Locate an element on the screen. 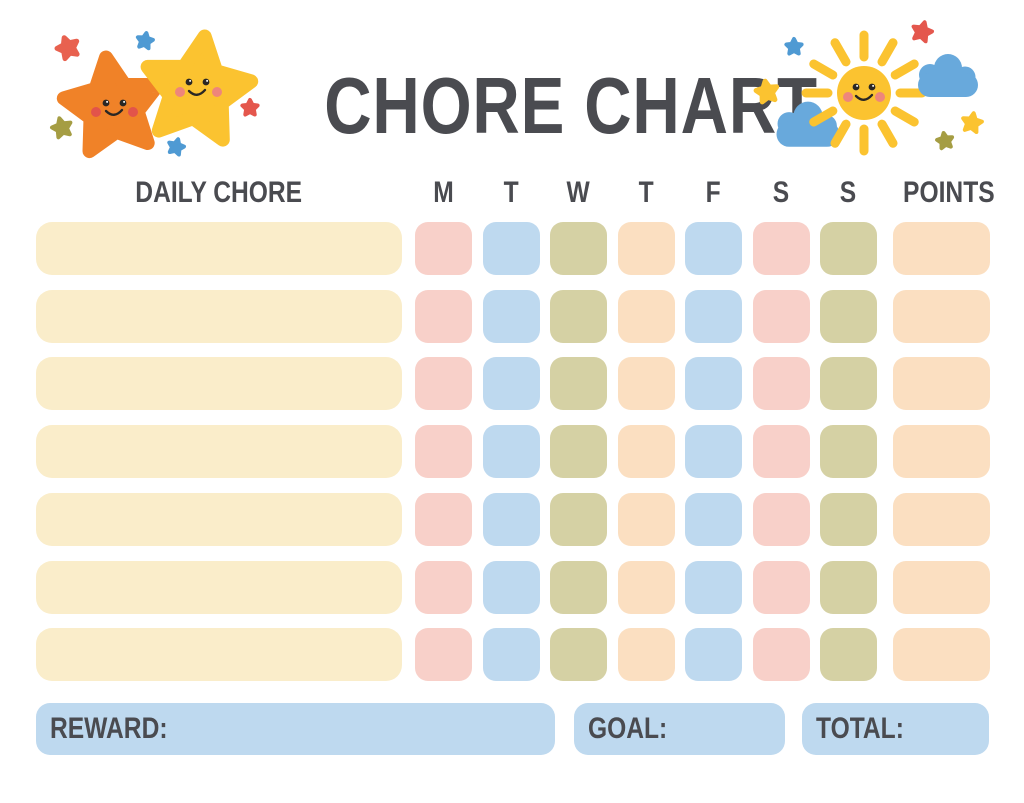 The width and height of the screenshot is (1024, 803). points-cell-row5 is located at coordinates (941, 519).